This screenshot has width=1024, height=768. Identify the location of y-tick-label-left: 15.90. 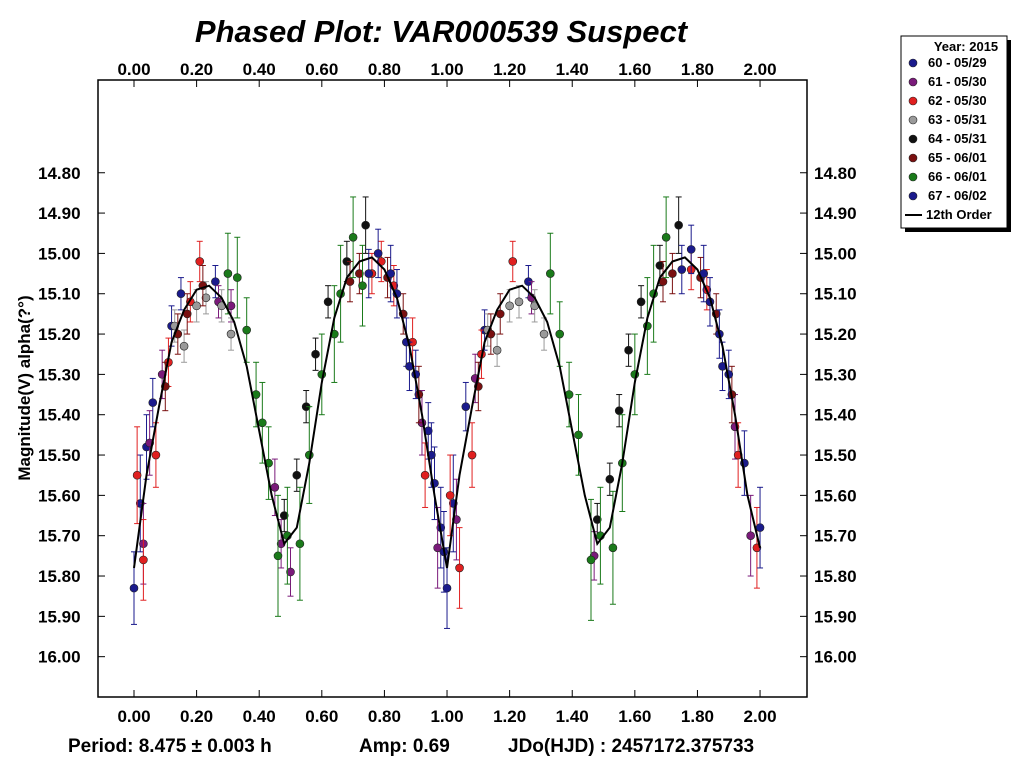
(59, 616).